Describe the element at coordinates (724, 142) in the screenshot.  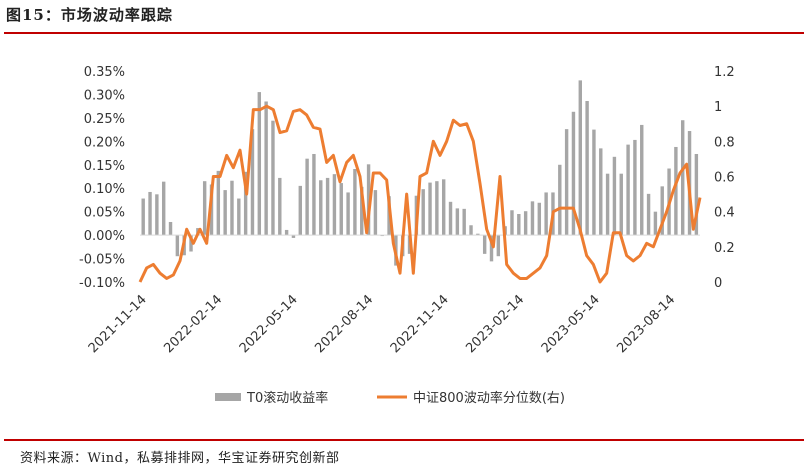
I see `right-axis-tick-label: 0.8` at that location.